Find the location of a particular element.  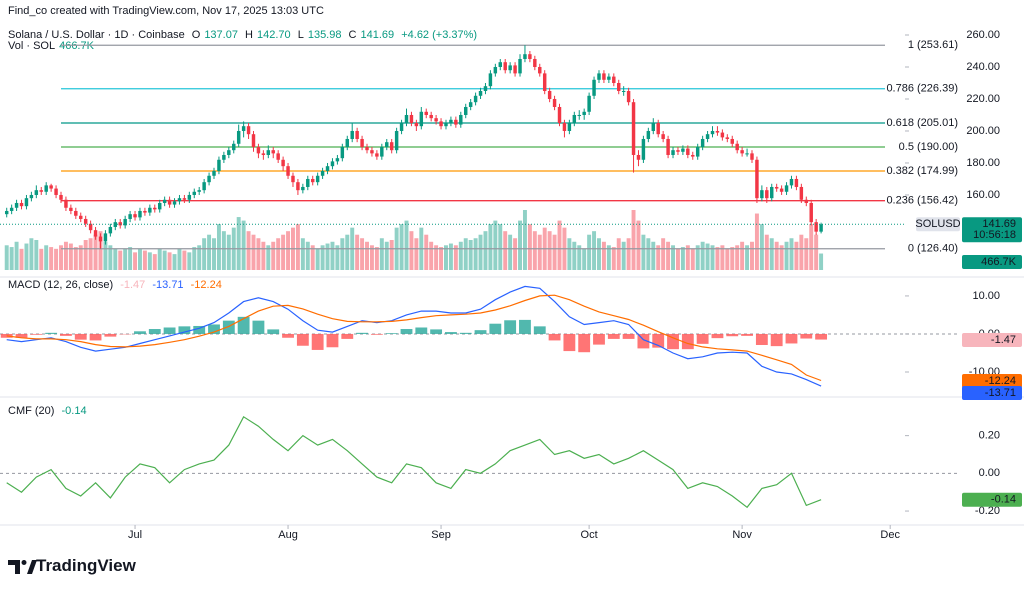

fib-label: 0.5 (190.00) is located at coordinates (928, 147).